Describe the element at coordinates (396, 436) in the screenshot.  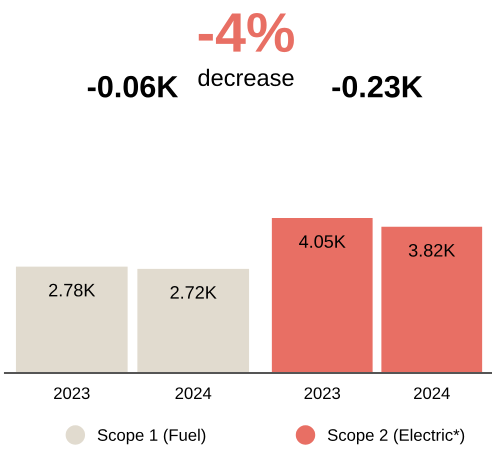
I see `legend-label: Scope 2 (Electric*)` at that location.